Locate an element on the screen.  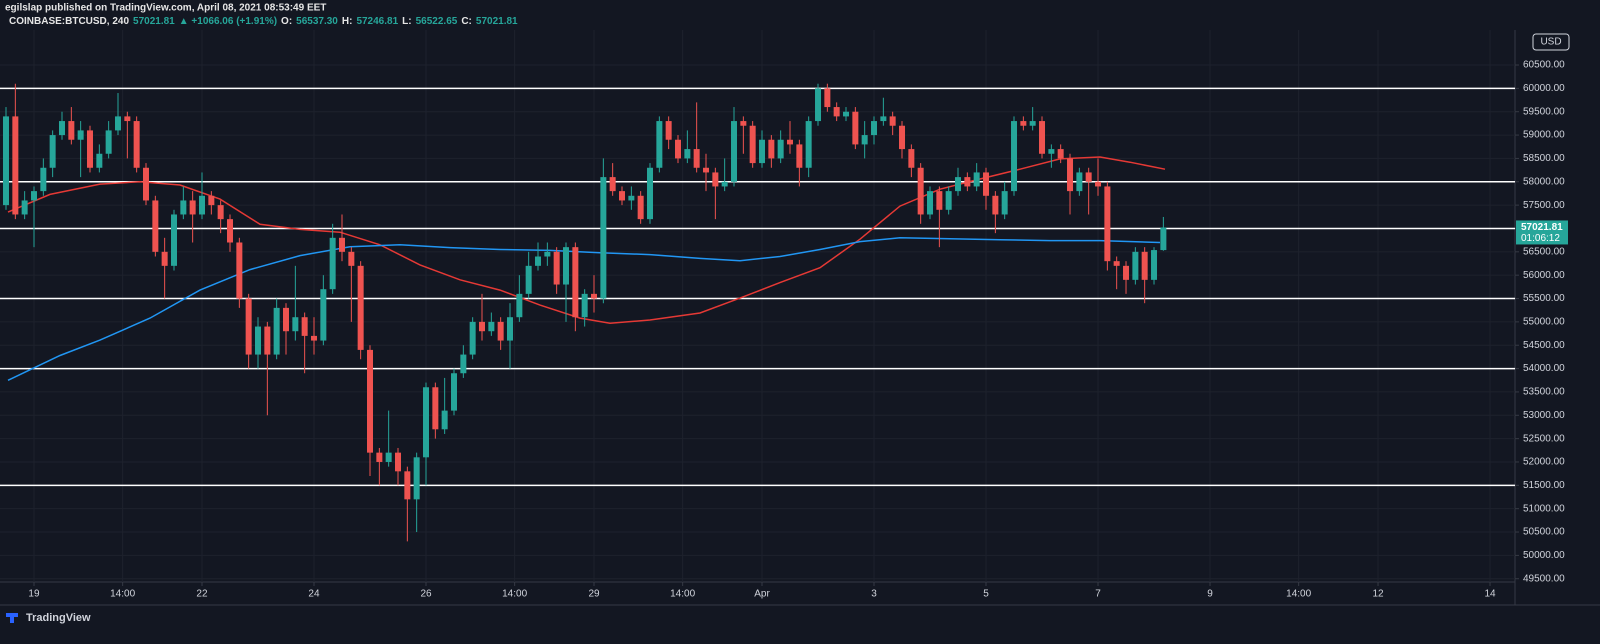
y-tick-label: 58500.00 is located at coordinates (1544, 158).